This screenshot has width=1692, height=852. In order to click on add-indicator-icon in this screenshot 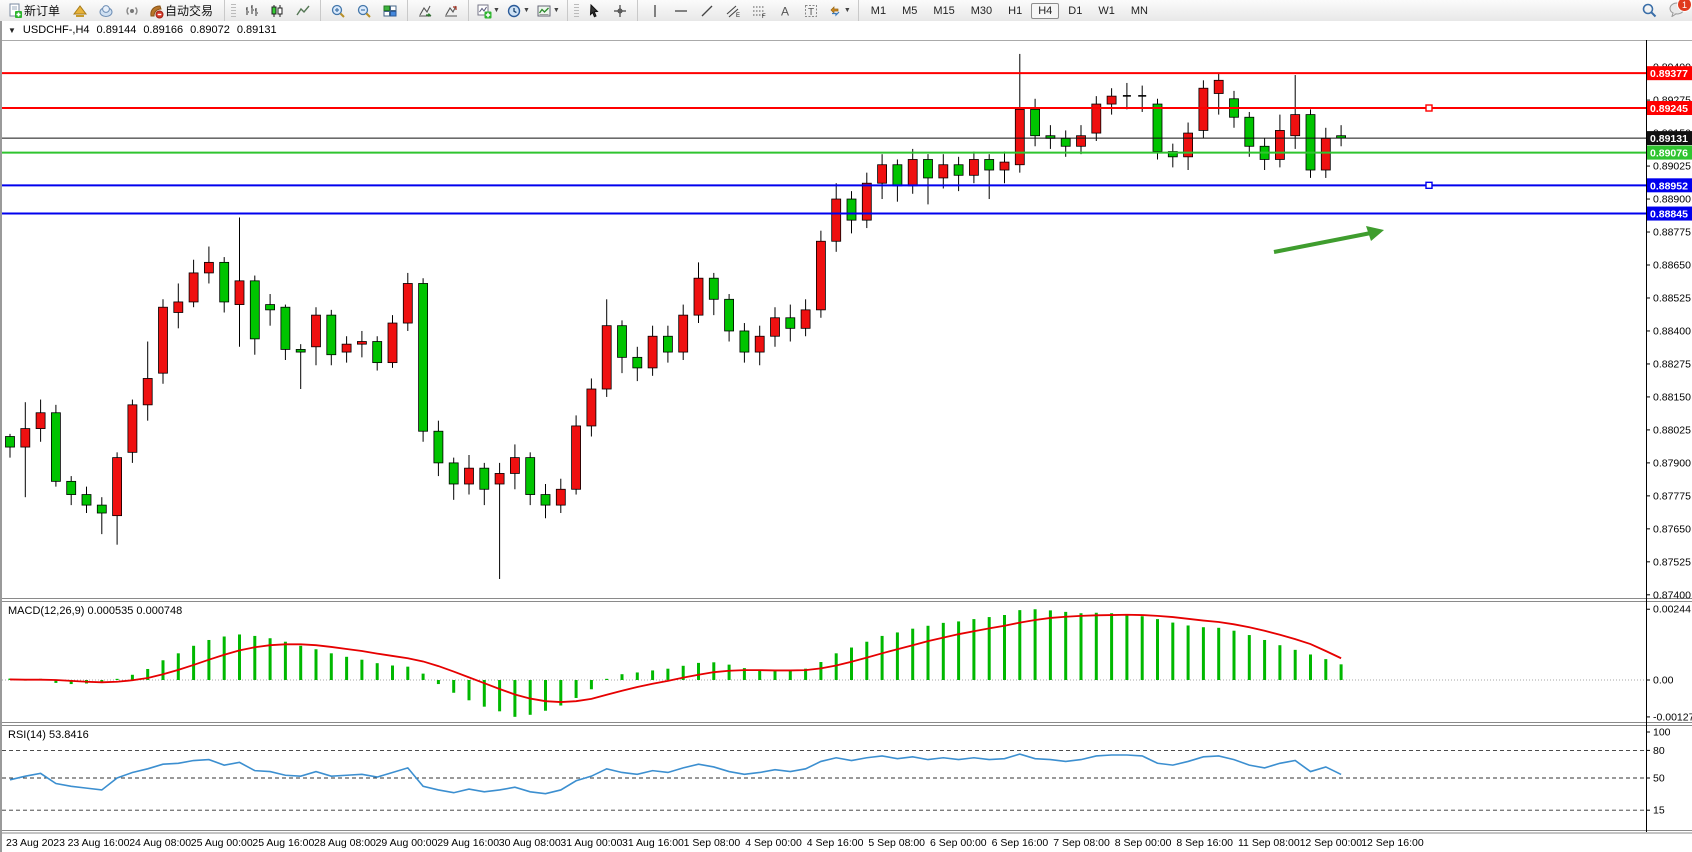, I will do `click(484, 11)`.